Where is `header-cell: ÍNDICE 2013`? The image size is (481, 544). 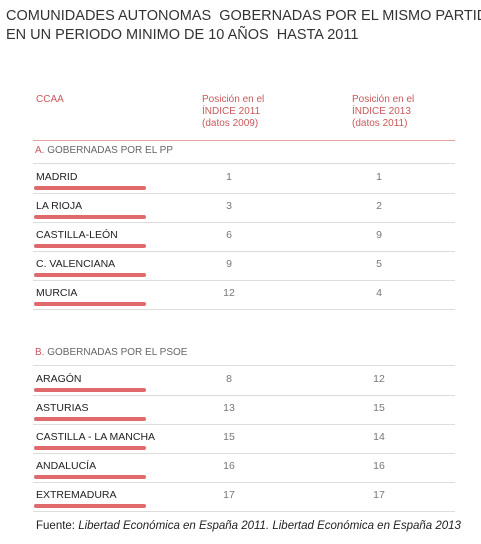
header-cell: ÍNDICE 2013 is located at coordinates (381, 111).